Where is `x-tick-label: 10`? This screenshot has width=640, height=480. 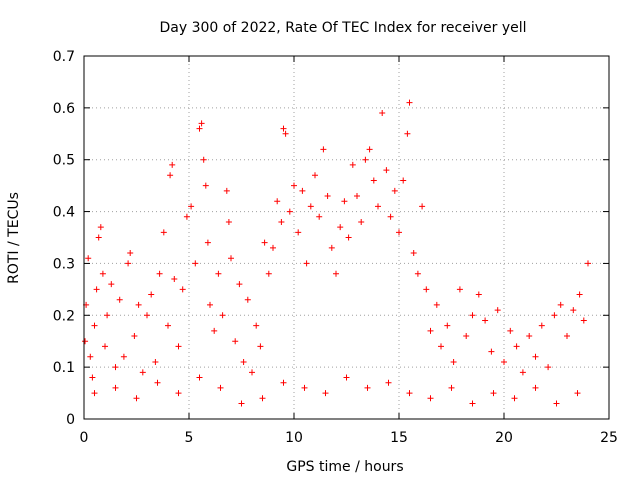 x-tick-label: 10 is located at coordinates (294, 438).